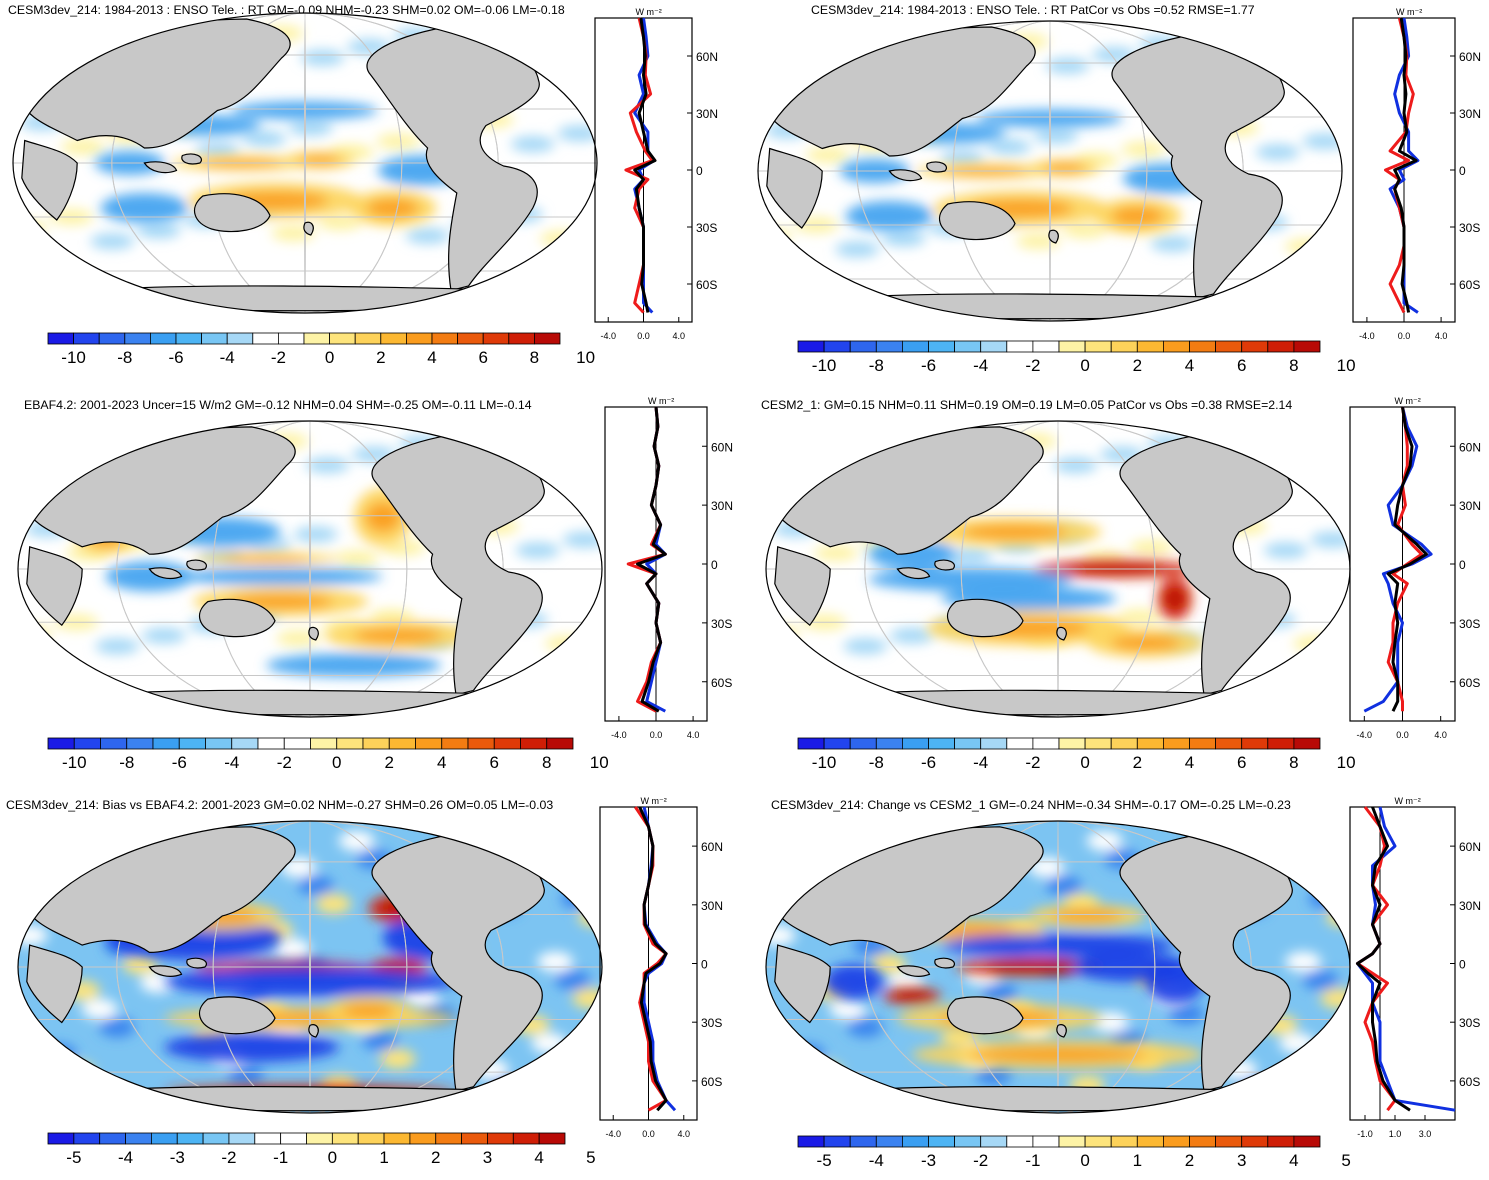 The image size is (1489, 1180). What do you see at coordinates (643, 336) in the screenshot?
I see `x-tick-label: 0.0` at bounding box center [643, 336].